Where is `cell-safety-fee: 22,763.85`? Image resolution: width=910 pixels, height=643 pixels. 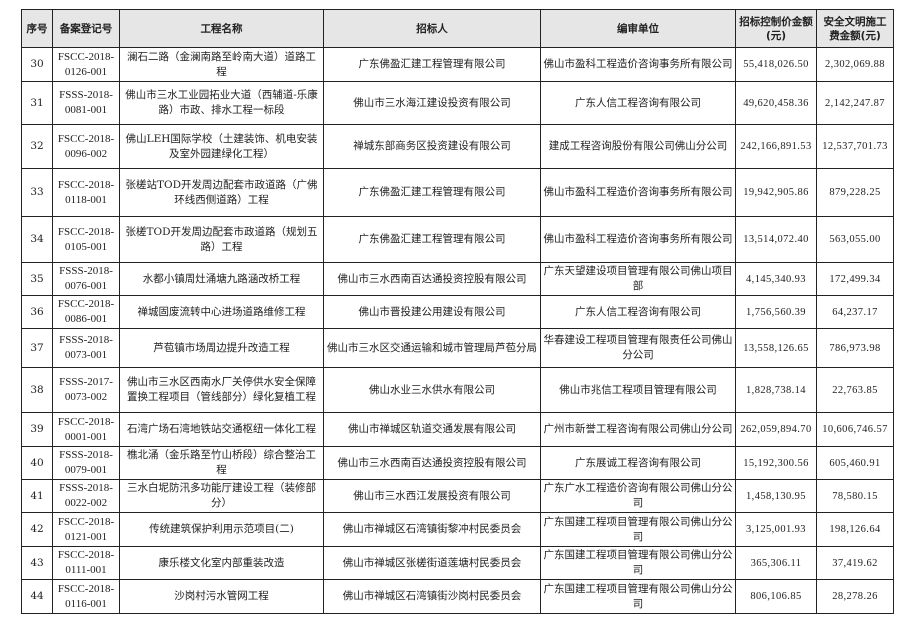 cell-safety-fee: 22,763.85 is located at coordinates (855, 390).